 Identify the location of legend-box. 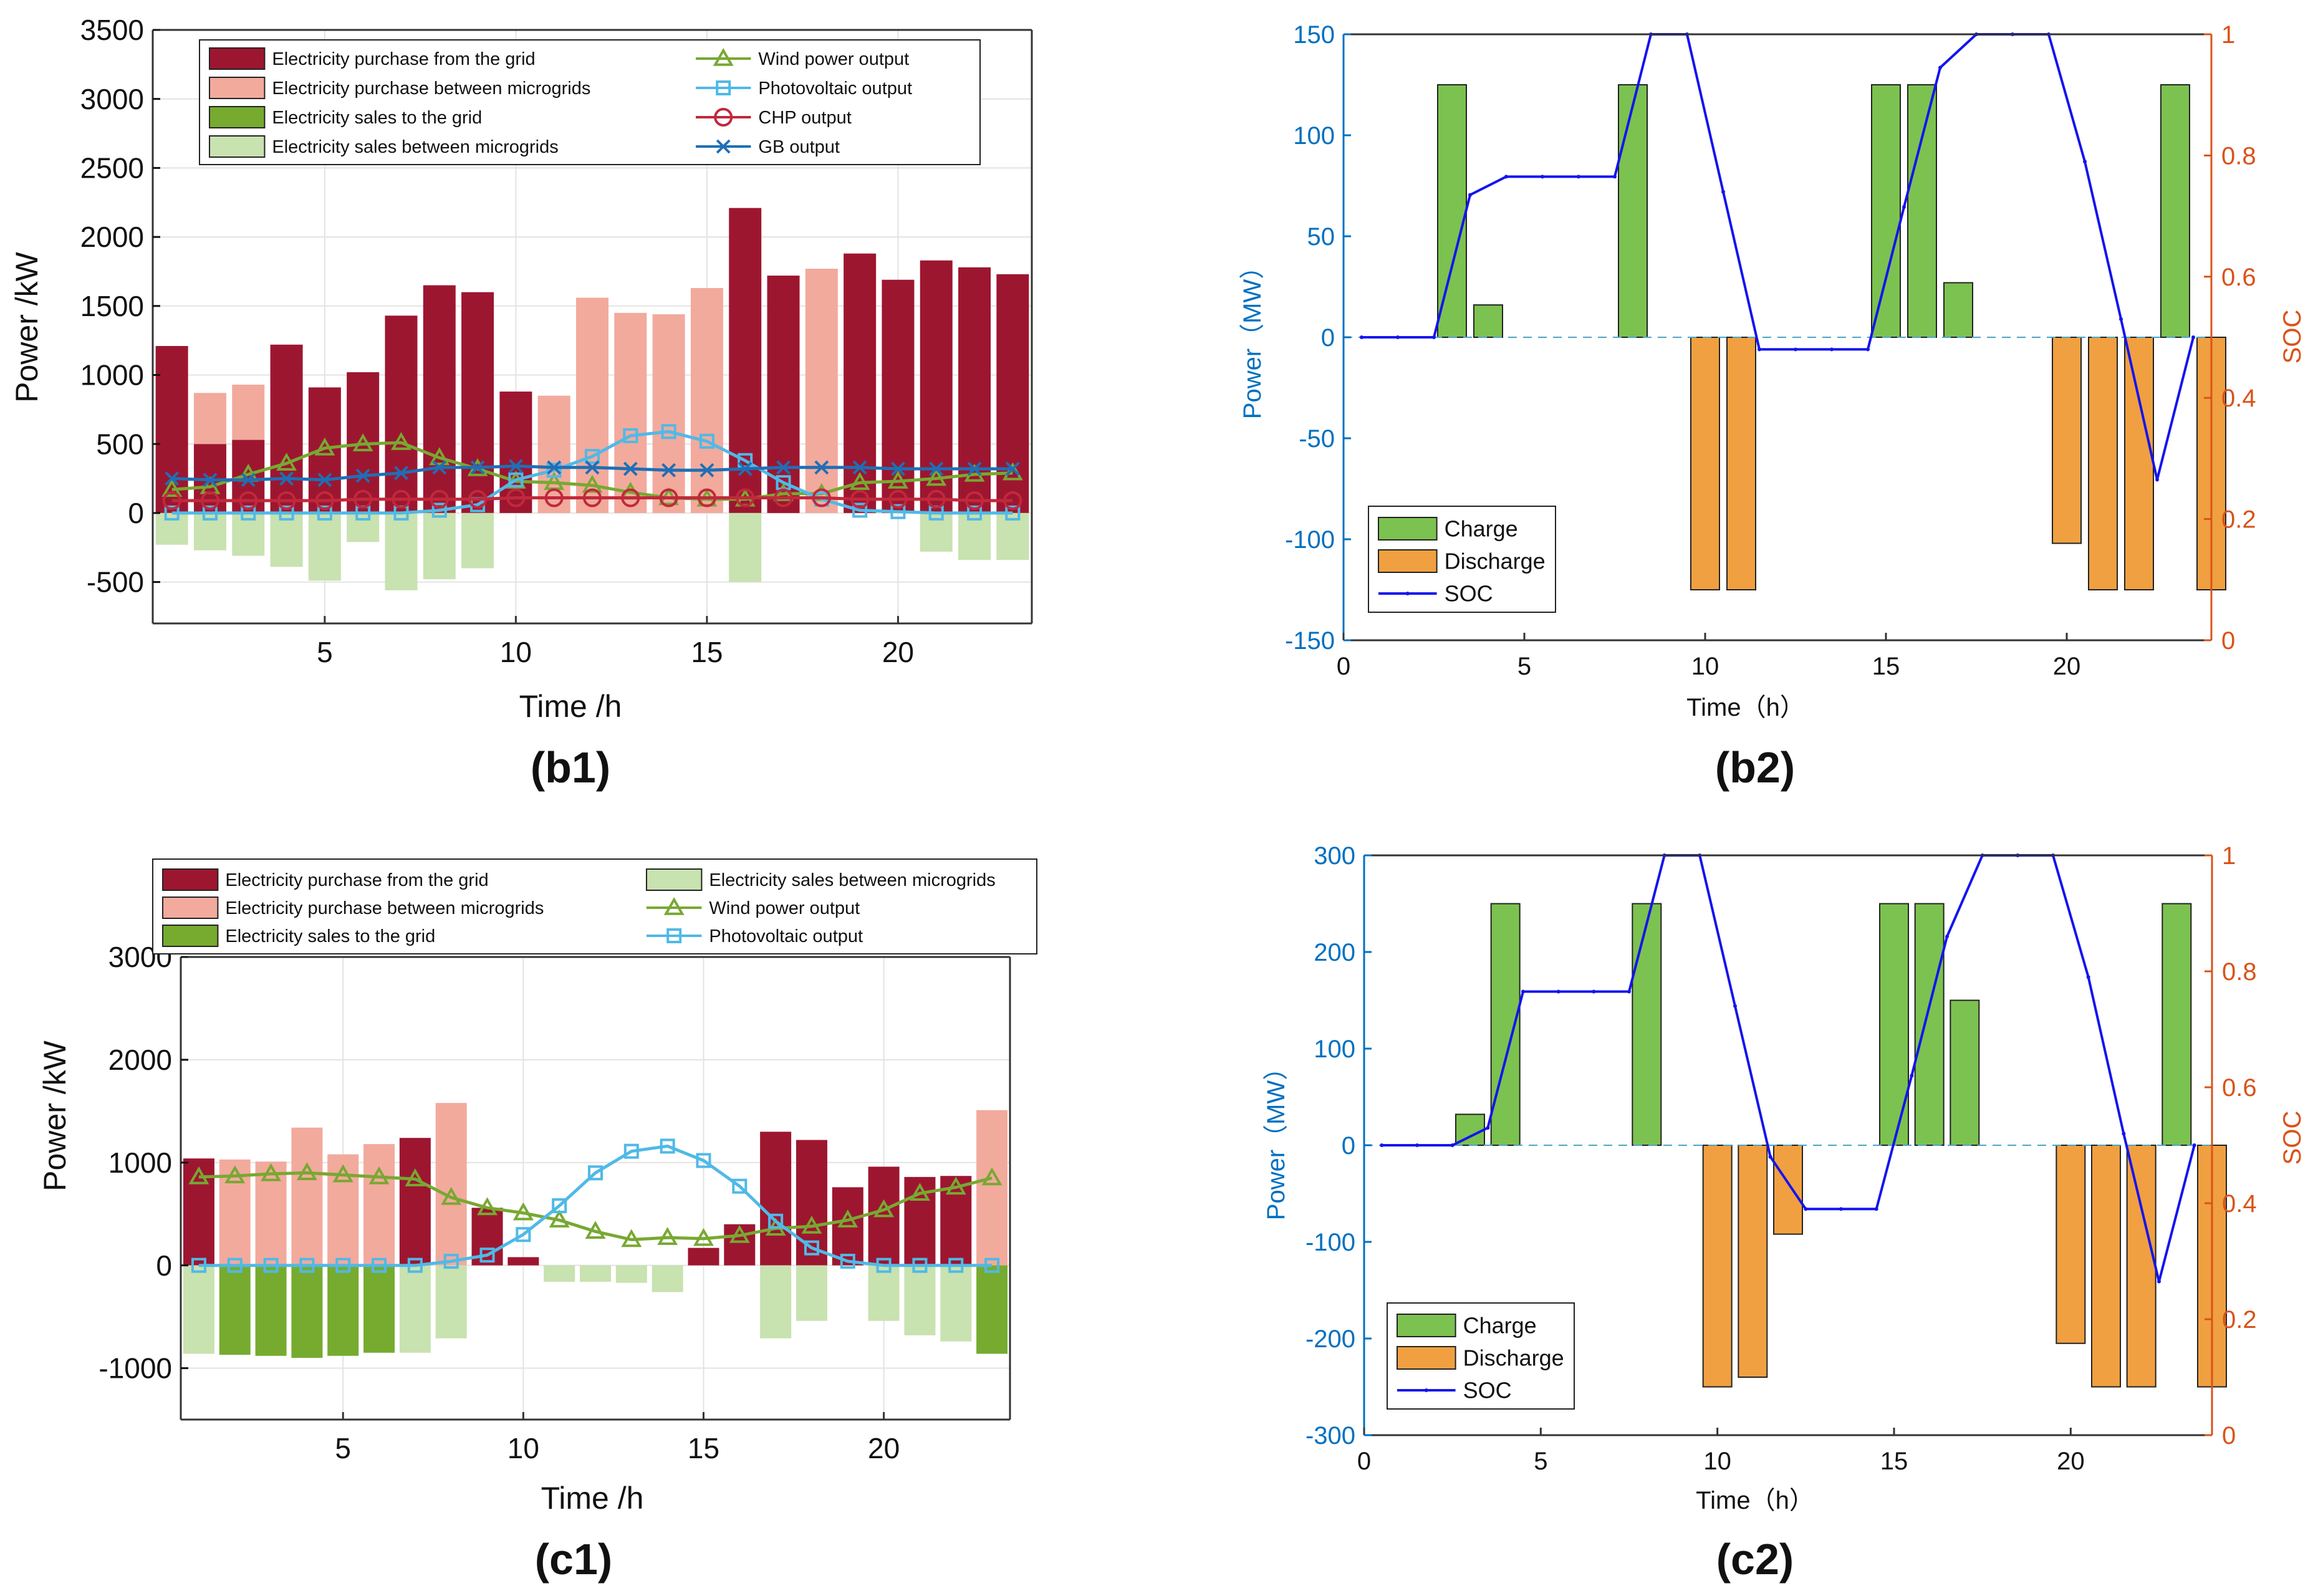
(590, 102).